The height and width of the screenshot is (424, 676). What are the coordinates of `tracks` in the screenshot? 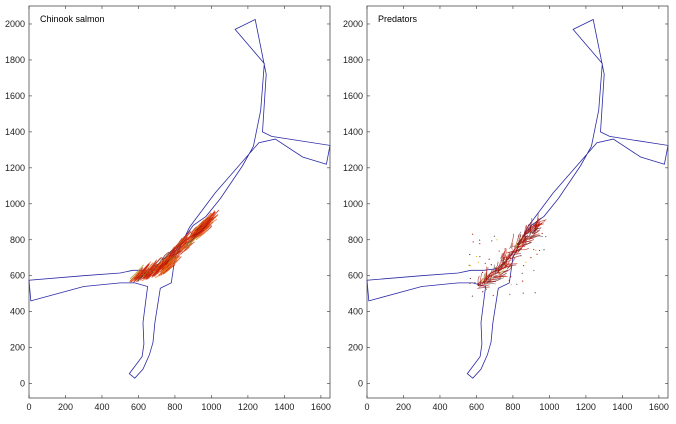 It's located at (174, 246).